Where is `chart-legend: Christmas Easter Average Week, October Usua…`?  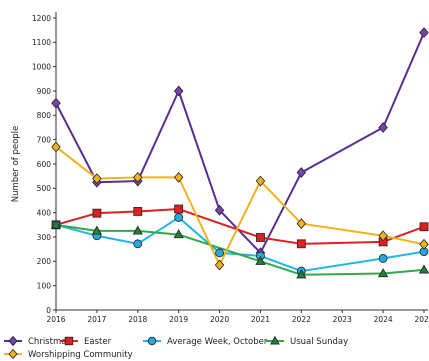
chart-legend: Christmas Easter Average Week, October Usua… is located at coordinates (176, 347).